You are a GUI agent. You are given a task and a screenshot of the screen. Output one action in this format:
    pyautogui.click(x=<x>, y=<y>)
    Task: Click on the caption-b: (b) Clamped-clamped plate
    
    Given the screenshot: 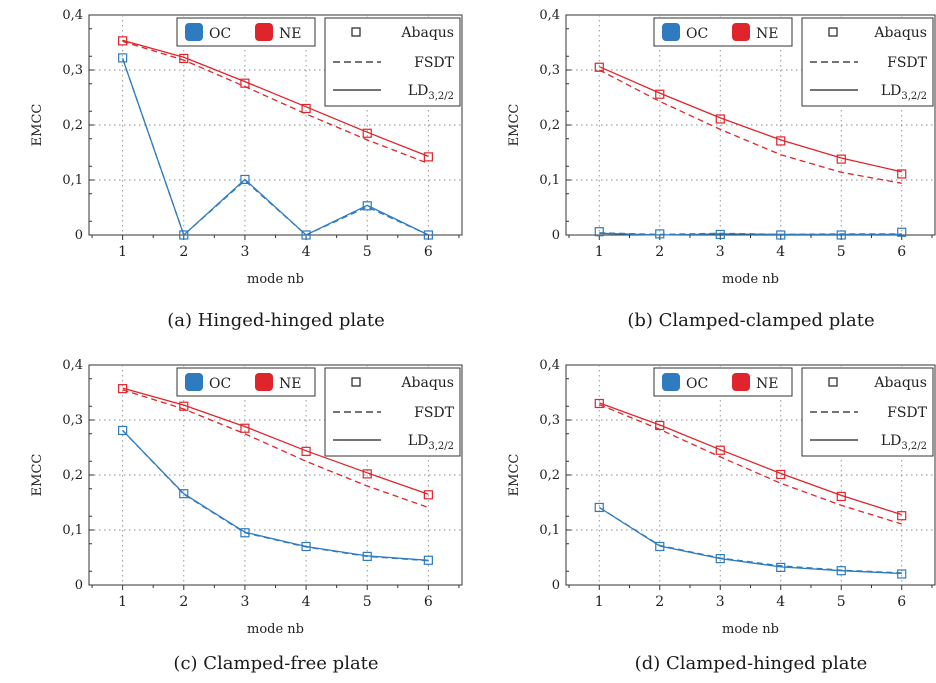 What is the action you would take?
    pyautogui.click(x=751, y=320)
    